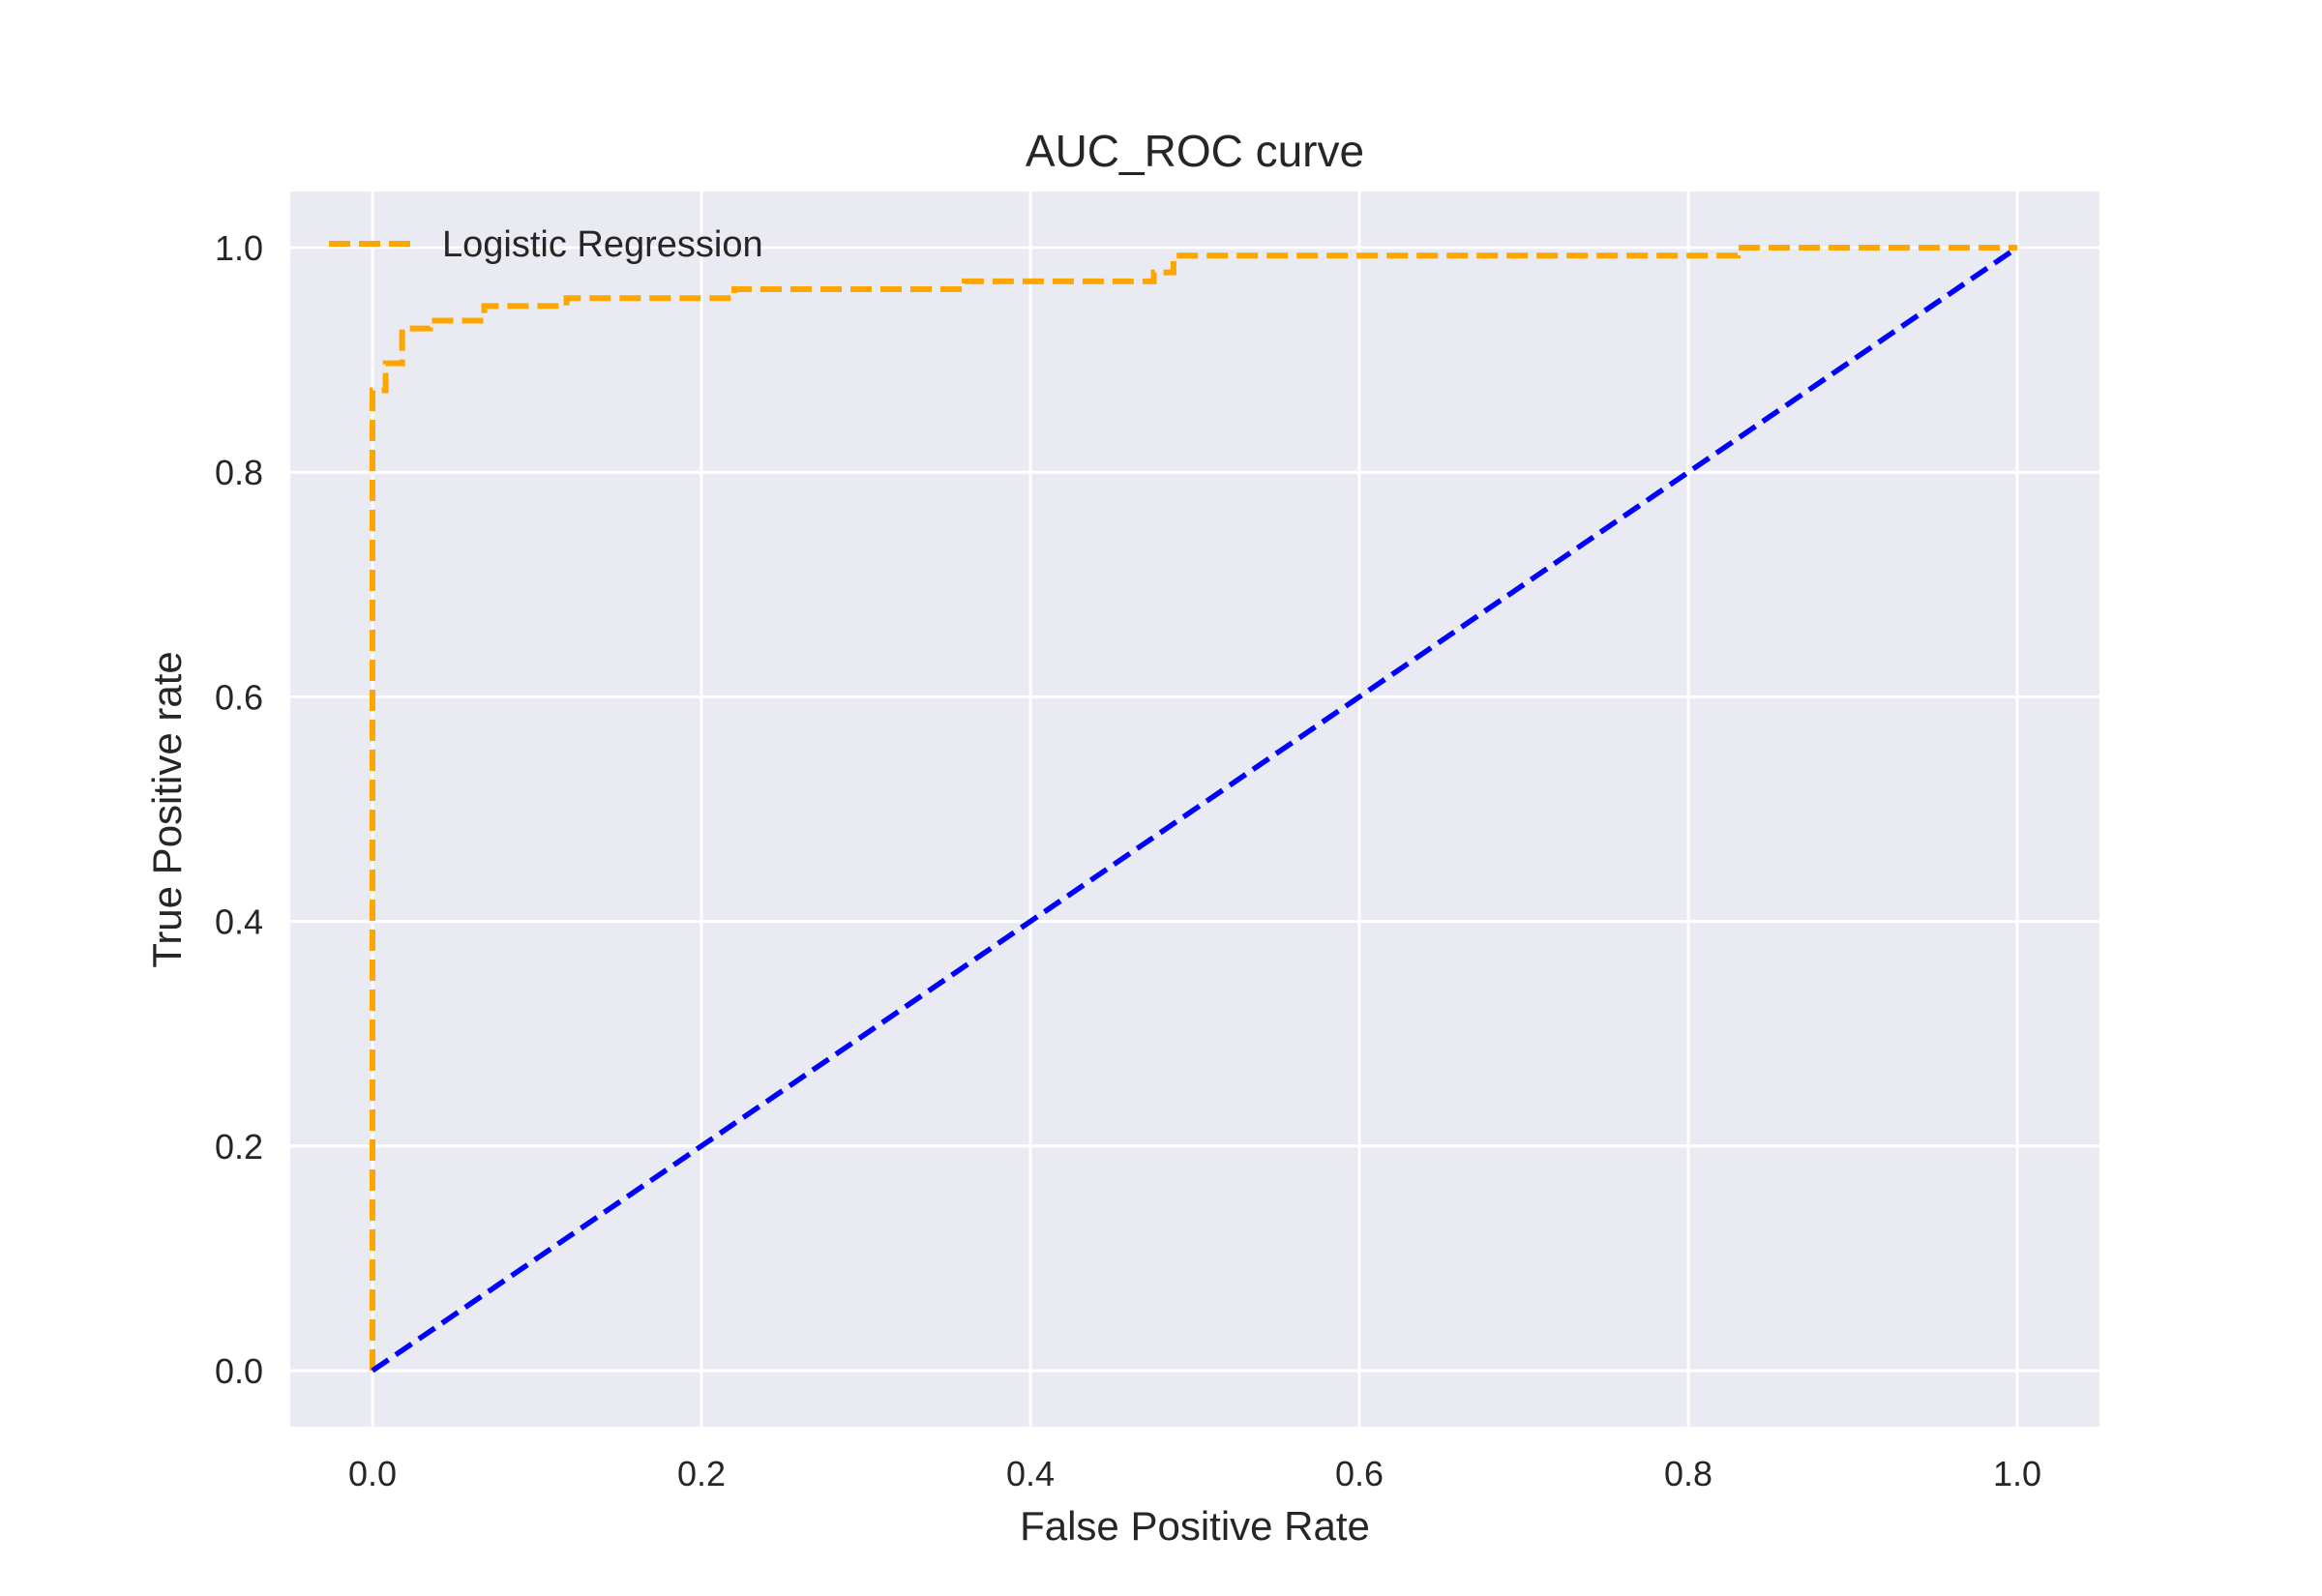 The width and height of the screenshot is (2322, 1596). What do you see at coordinates (1688, 1473) in the screenshot?
I see `x-tick-label: 0.8` at bounding box center [1688, 1473].